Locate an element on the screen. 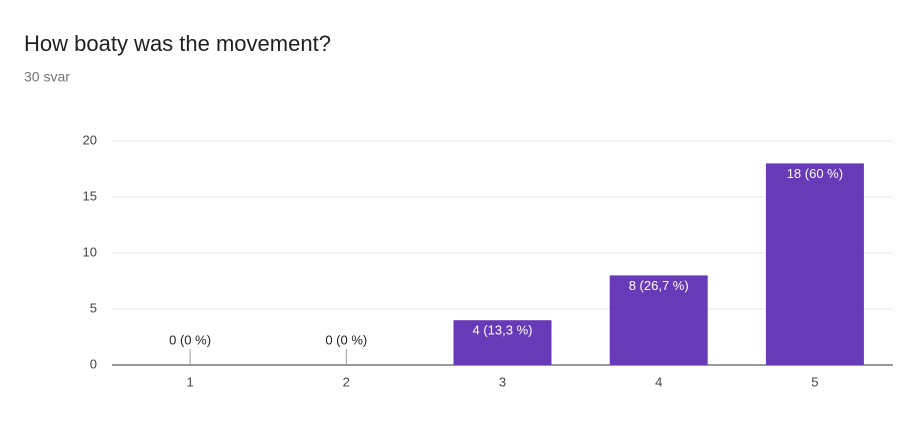 The height and width of the screenshot is (423, 919). chart-subtitle: 30 svar is located at coordinates (47, 77).